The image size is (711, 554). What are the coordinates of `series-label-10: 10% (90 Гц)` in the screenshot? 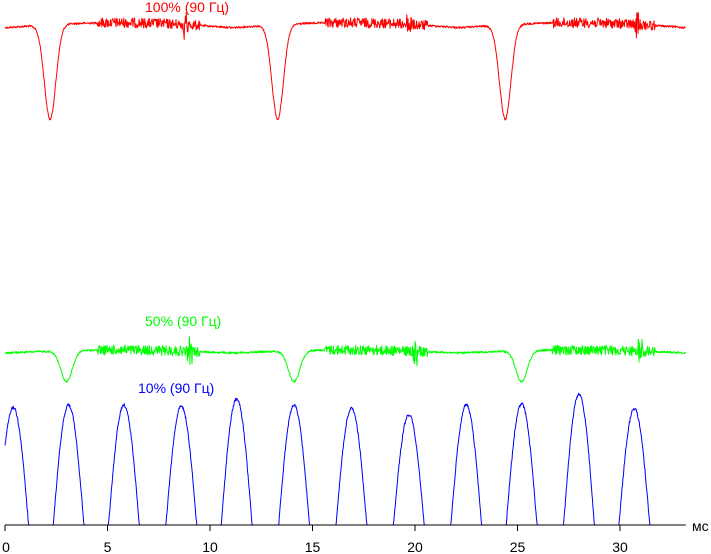 It's located at (176, 388).